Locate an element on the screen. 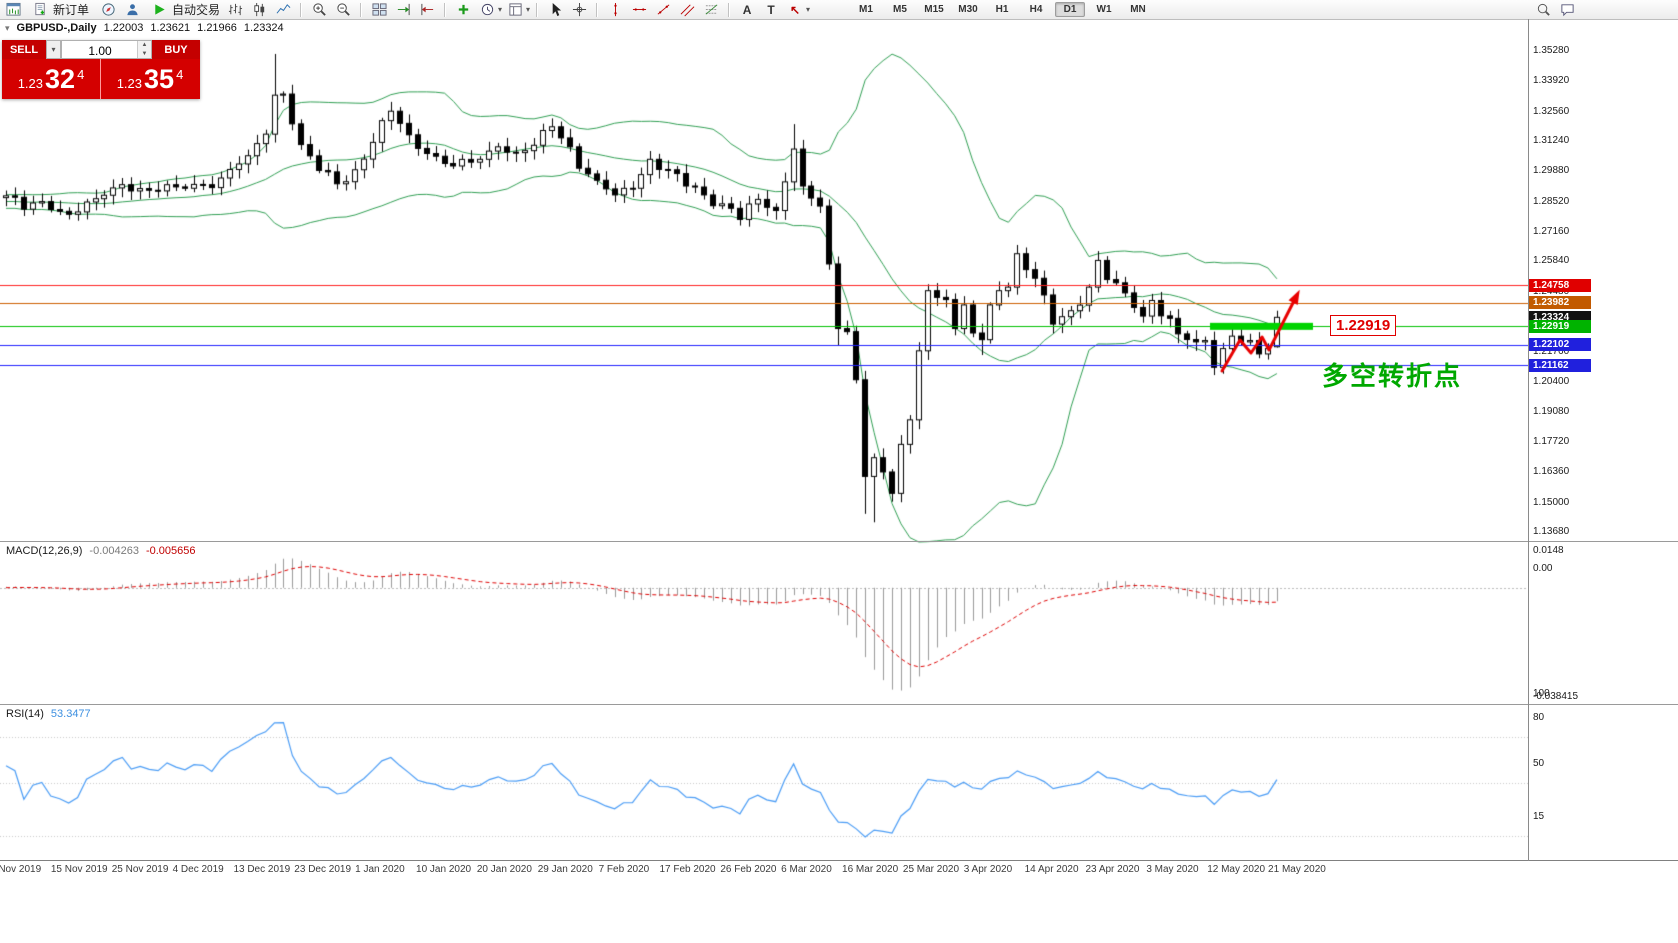 The width and height of the screenshot is (1678, 943). date-label: 6 Mar 2020 is located at coordinates (806, 869).